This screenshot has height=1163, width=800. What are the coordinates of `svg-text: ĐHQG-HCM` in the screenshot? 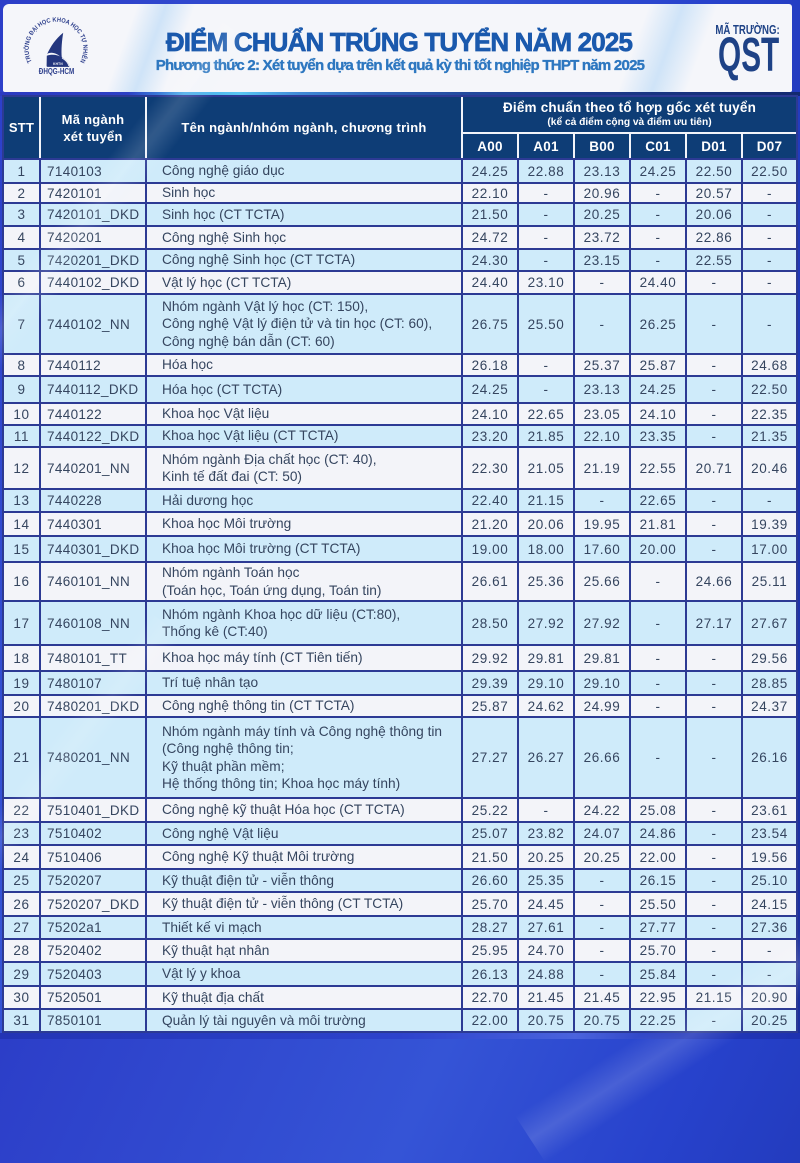 It's located at (57, 71).